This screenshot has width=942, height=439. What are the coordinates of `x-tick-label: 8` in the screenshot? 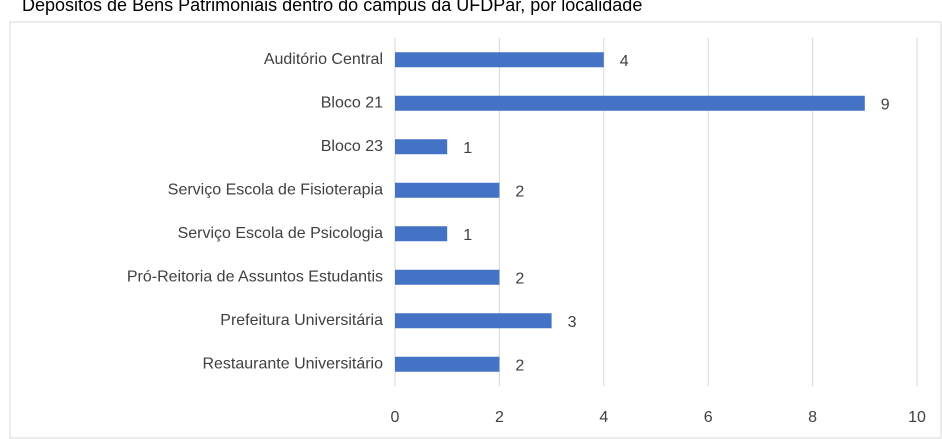 It's located at (812, 417).